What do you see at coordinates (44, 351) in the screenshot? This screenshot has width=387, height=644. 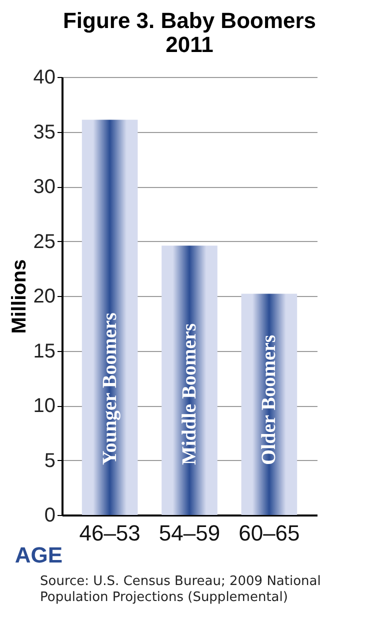 I see `y-tick-label: 15` at bounding box center [44, 351].